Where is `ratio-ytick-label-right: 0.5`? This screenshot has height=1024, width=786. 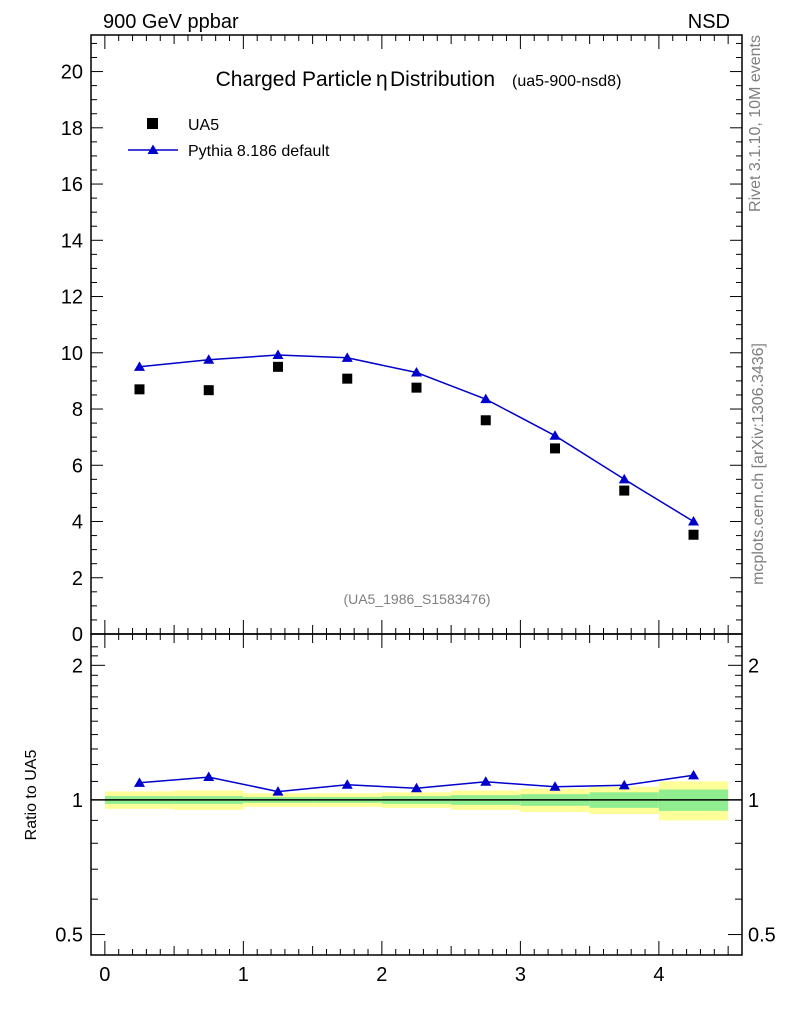 ratio-ytick-label-right: 0.5 is located at coordinates (762, 936).